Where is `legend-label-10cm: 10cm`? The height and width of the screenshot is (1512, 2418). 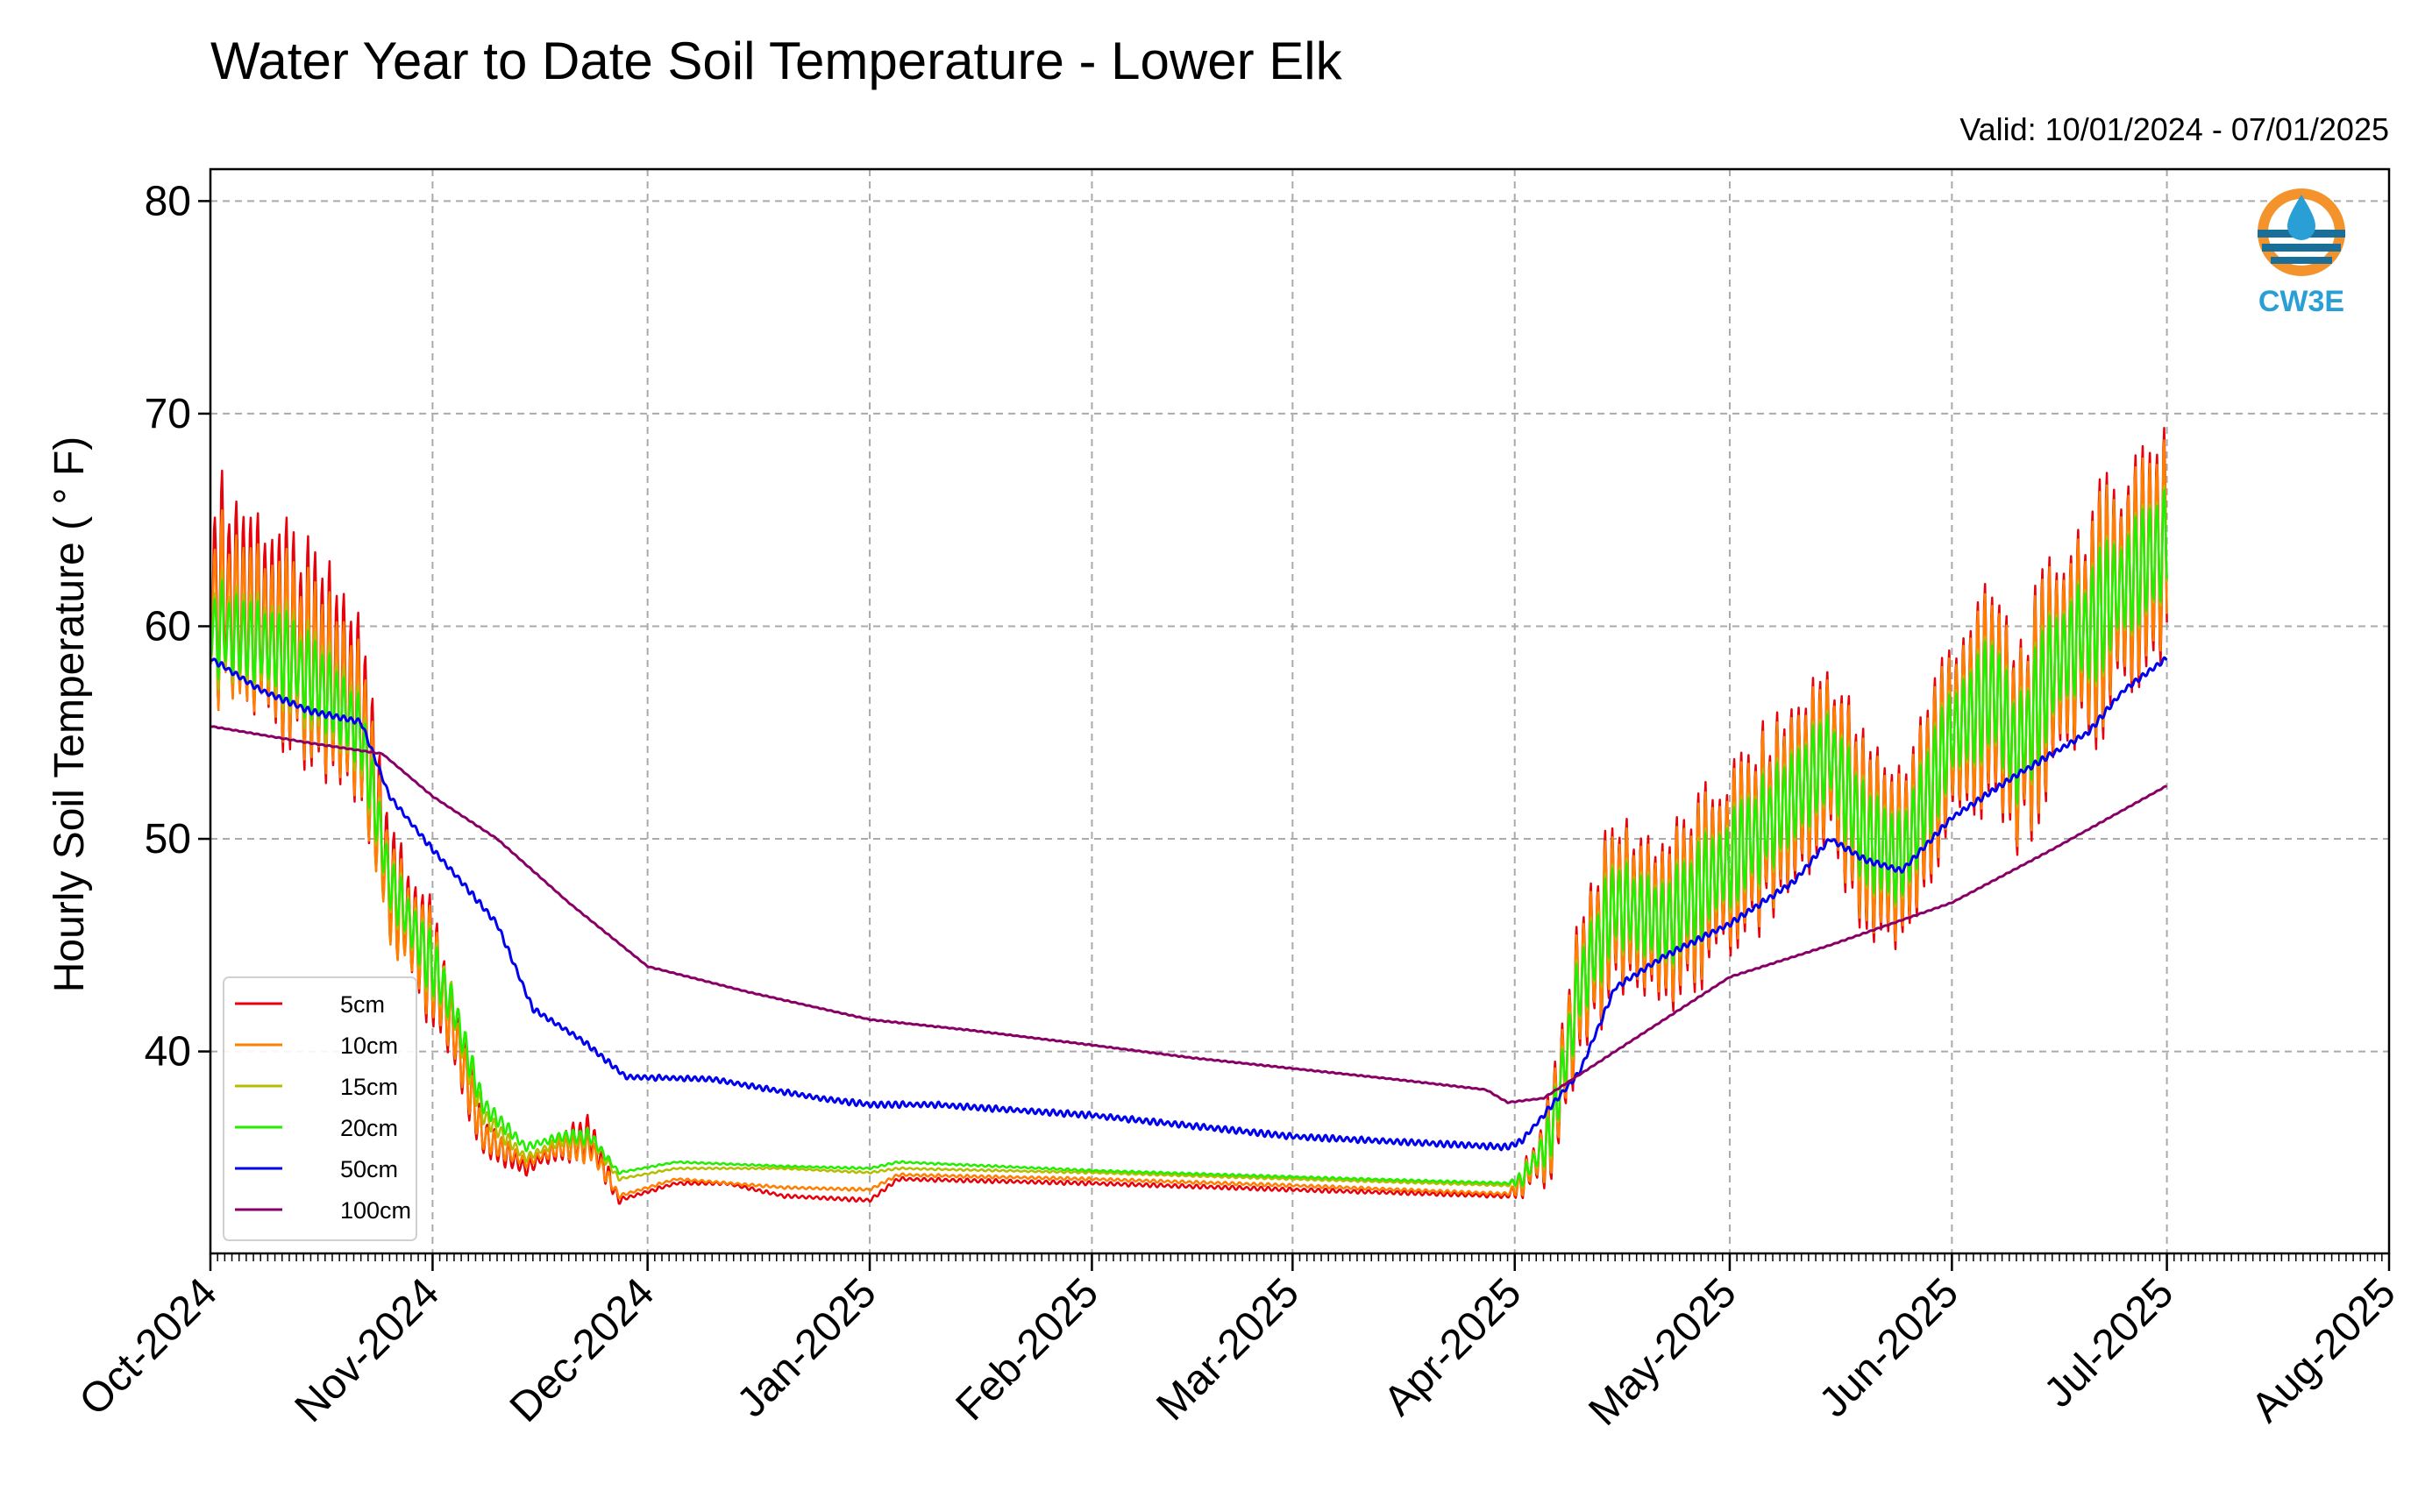 legend-label-10cm: 10cm is located at coordinates (369, 1046).